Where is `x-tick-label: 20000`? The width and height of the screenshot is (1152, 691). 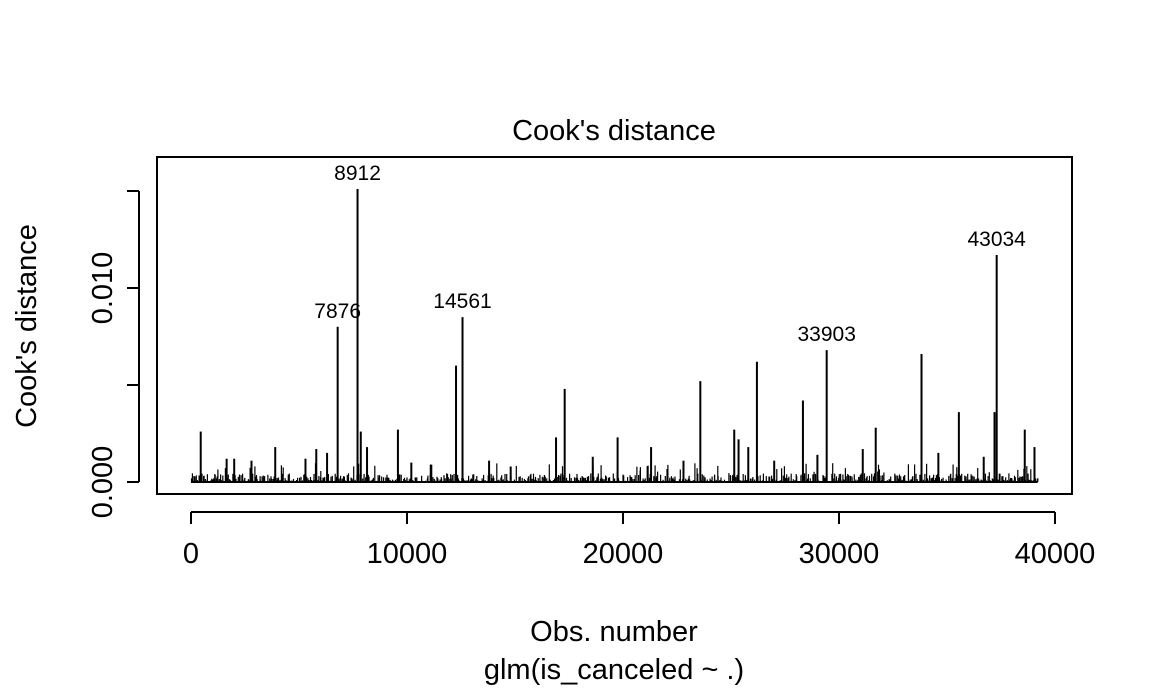 x-tick-label: 20000 is located at coordinates (623, 554).